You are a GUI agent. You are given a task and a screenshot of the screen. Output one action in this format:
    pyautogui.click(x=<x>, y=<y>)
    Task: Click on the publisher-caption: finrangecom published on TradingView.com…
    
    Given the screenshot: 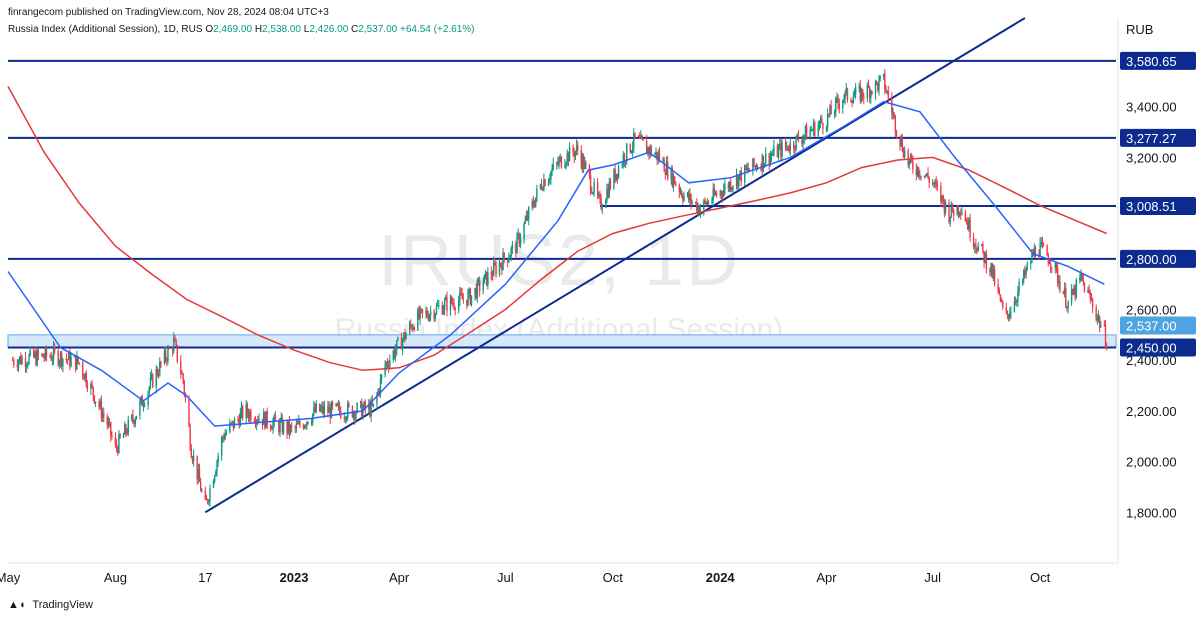 What is the action you would take?
    pyautogui.click(x=168, y=12)
    